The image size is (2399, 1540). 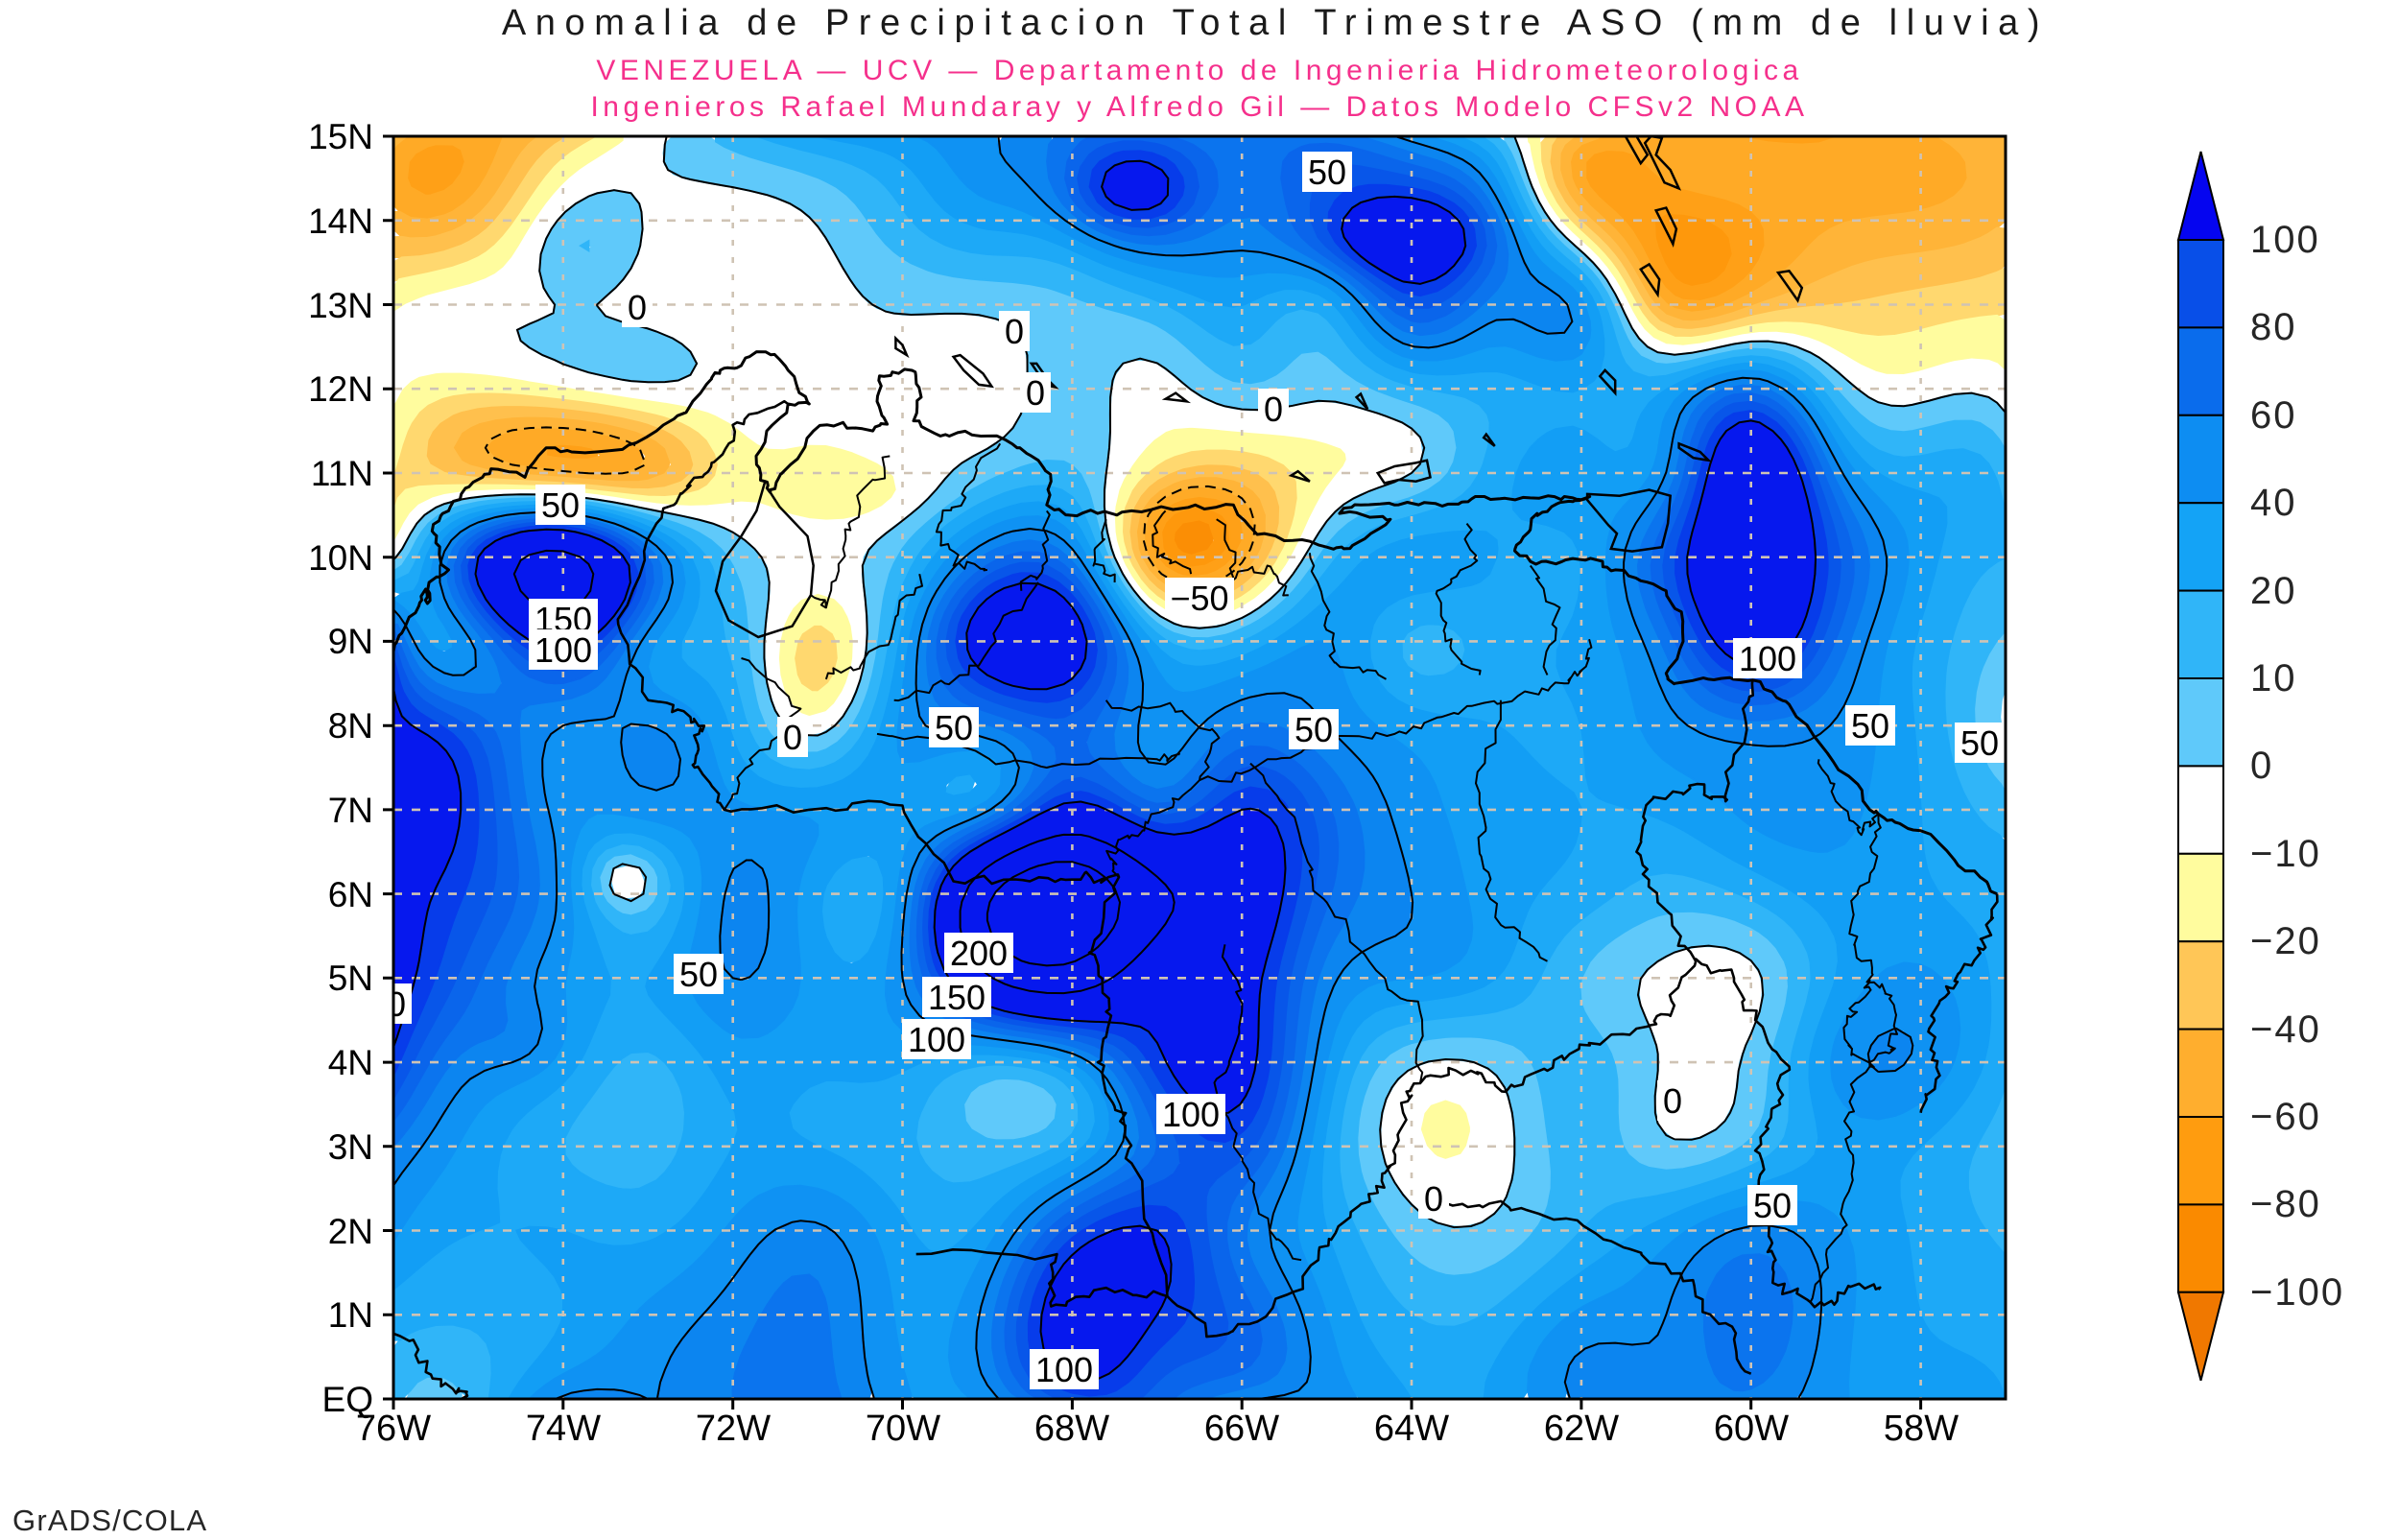 I want to click on svg-text: 8N, so click(x=351, y=726).